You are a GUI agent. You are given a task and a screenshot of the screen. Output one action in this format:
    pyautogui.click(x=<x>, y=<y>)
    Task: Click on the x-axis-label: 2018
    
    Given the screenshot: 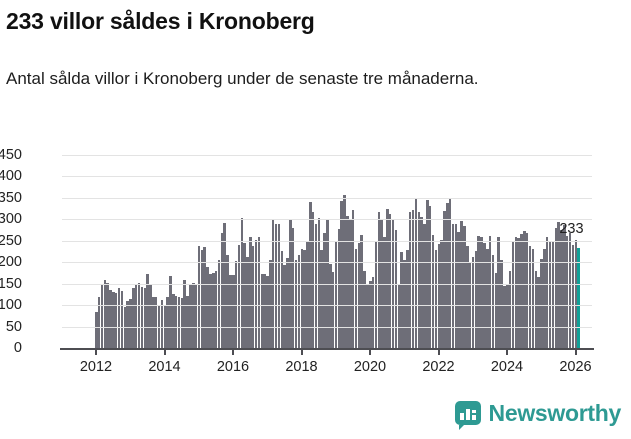 What is the action you would take?
    pyautogui.click(x=301, y=367)
    